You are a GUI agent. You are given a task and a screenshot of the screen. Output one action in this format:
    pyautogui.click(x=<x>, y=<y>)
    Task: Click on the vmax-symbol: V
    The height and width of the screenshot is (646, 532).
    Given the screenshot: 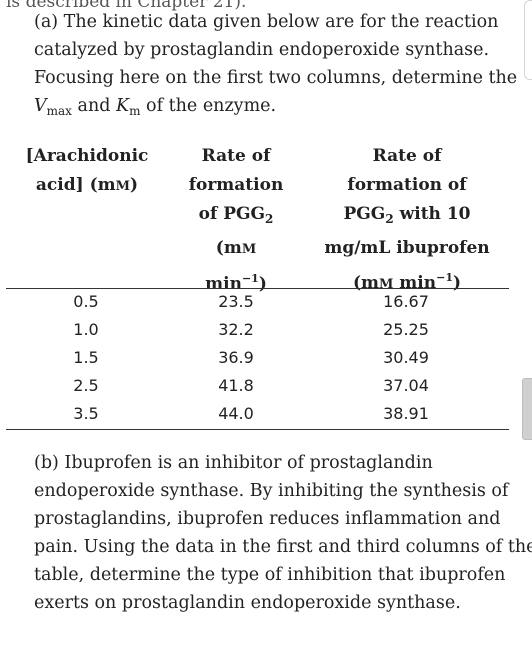 What is the action you would take?
    pyautogui.click(x=40, y=106)
    